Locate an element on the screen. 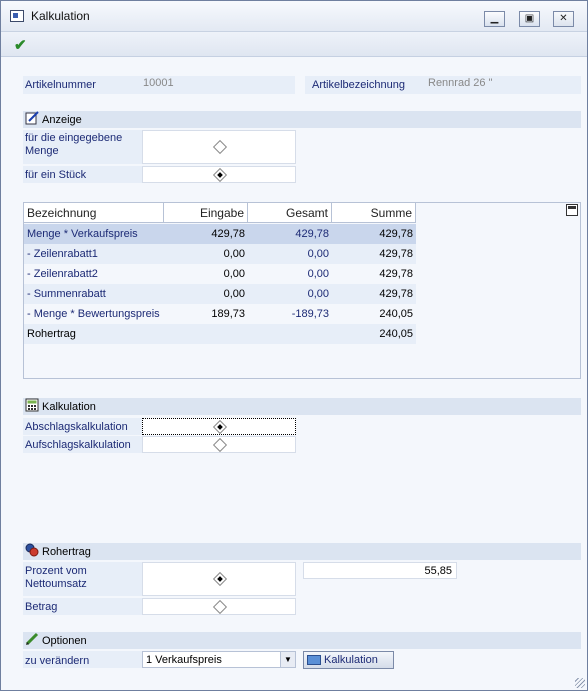 Image resolution: width=588 pixels, height=691 pixels. kalkulation-option1-label: Abschlagskalkulation is located at coordinates (76, 427).